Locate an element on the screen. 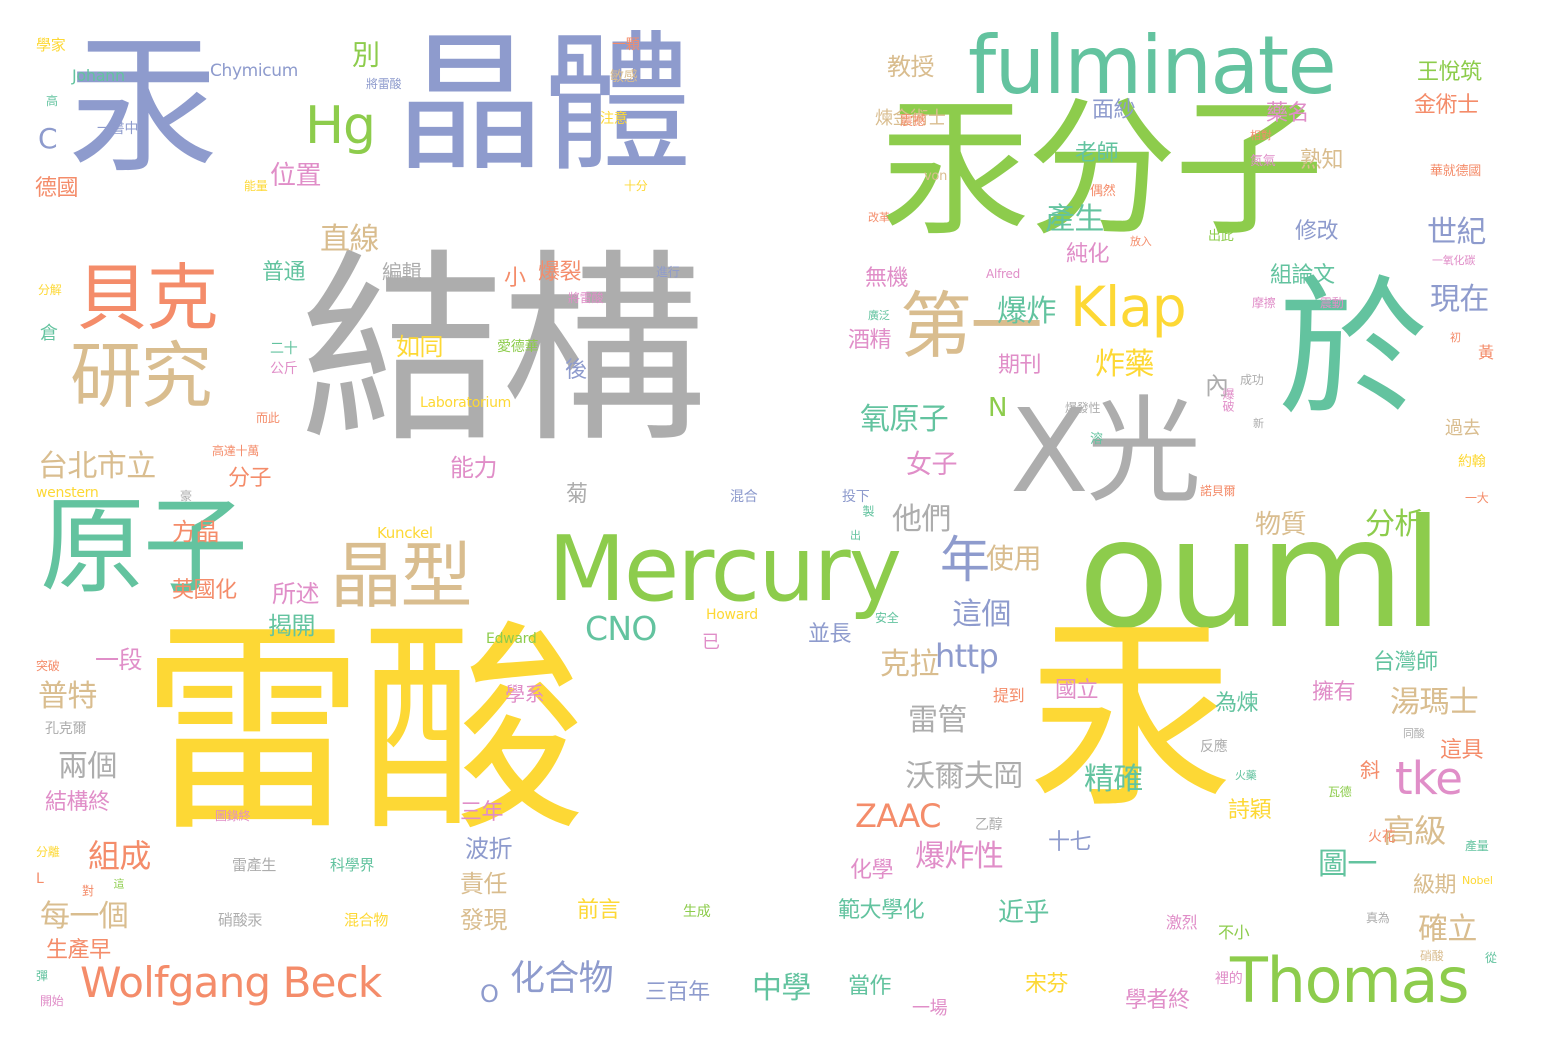  word-cjk-21: 年 is located at coordinates (965, 560).